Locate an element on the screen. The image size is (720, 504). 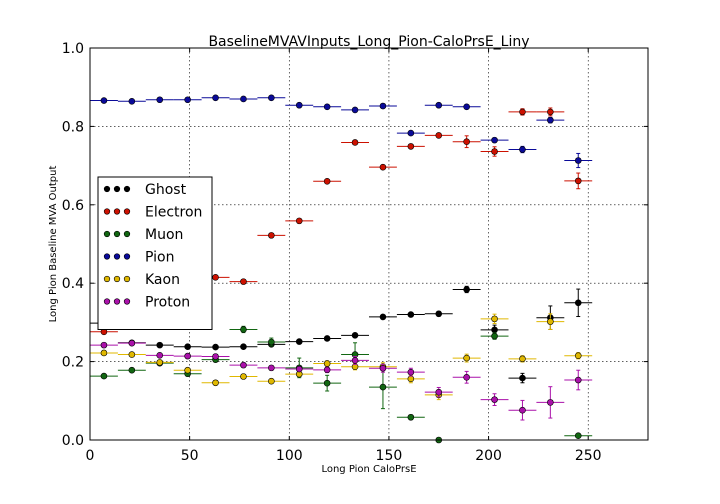
legend: Ghost Electron Muon Pion Kaon Proton is located at coordinates (155, 253).